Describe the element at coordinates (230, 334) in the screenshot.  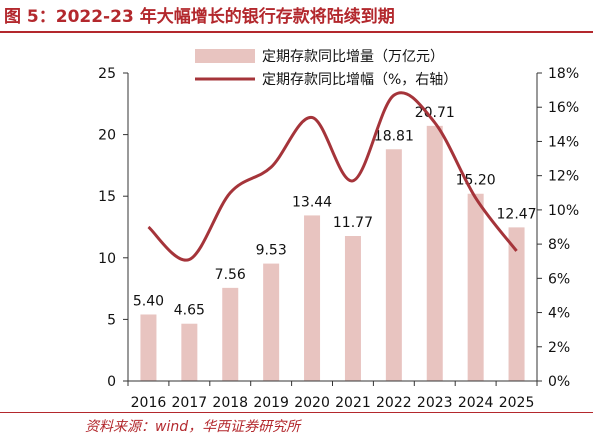
I see `bar-2018` at that location.